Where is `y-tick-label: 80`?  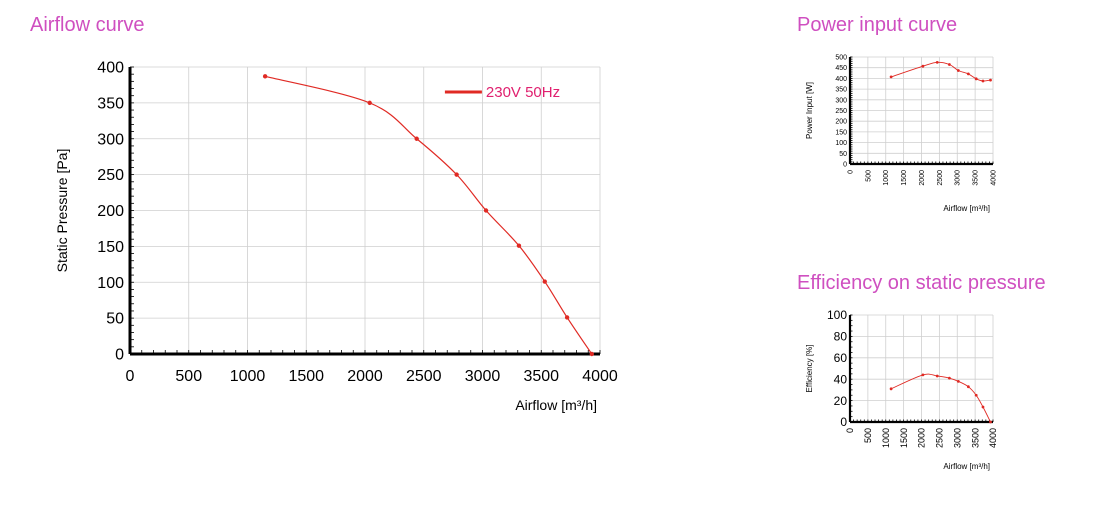 y-tick-label: 80 is located at coordinates (841, 337).